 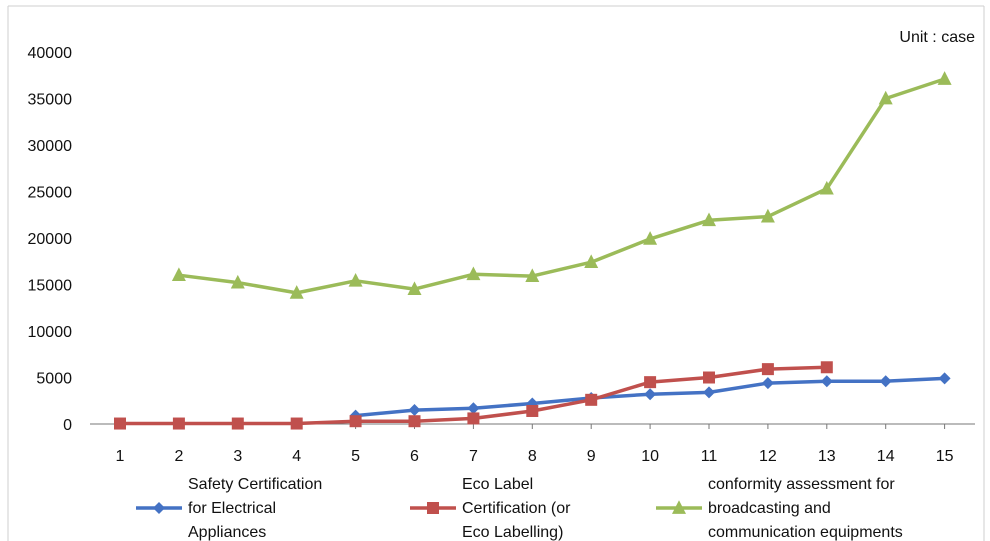 What do you see at coordinates (50, 53) in the screenshot?
I see `y-tick-label: 40000` at bounding box center [50, 53].